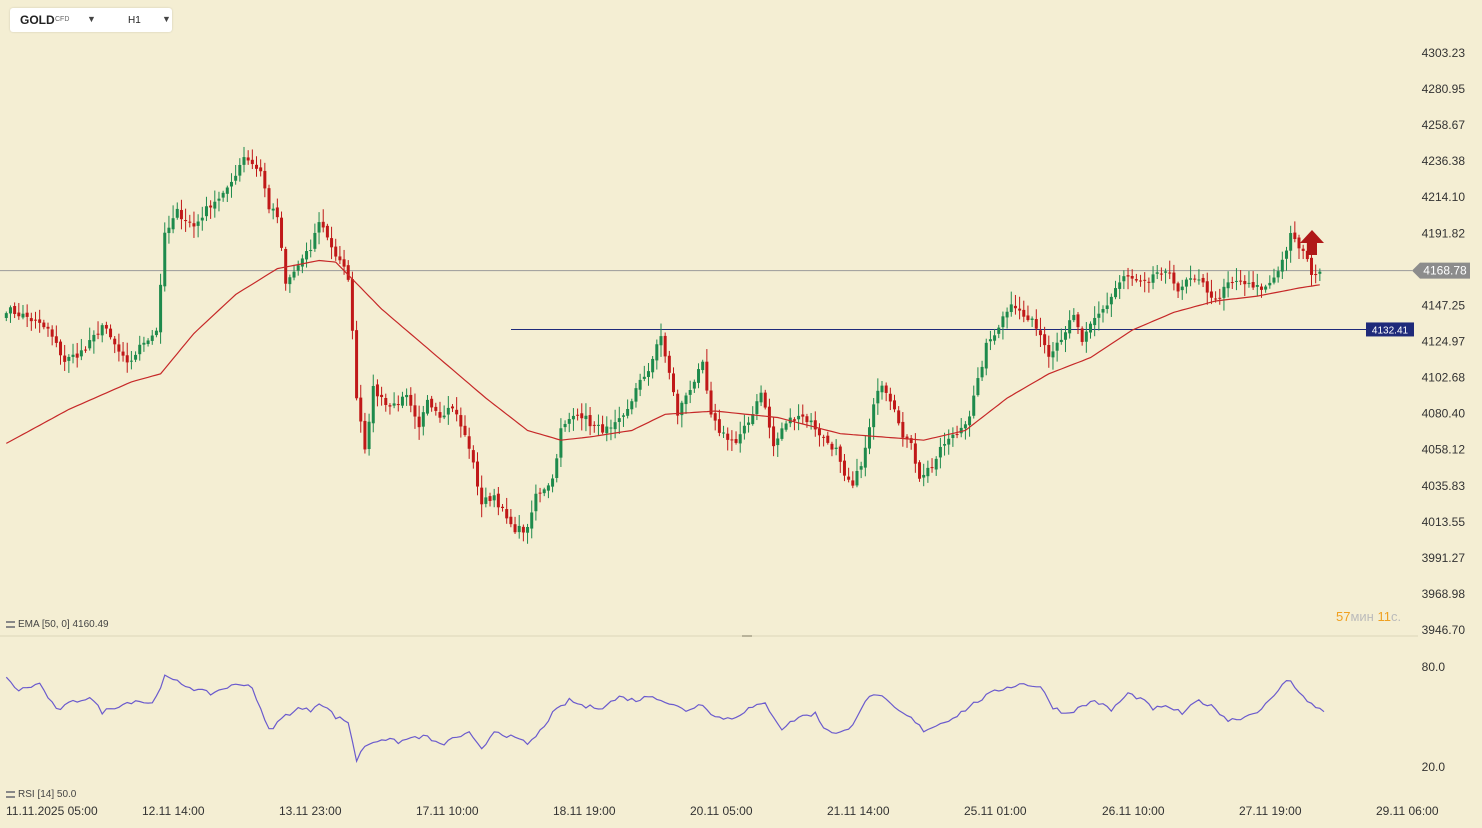 The image size is (1482, 828). I want to click on timeframe-chevron-down-icon: ▼, so click(166, 19).